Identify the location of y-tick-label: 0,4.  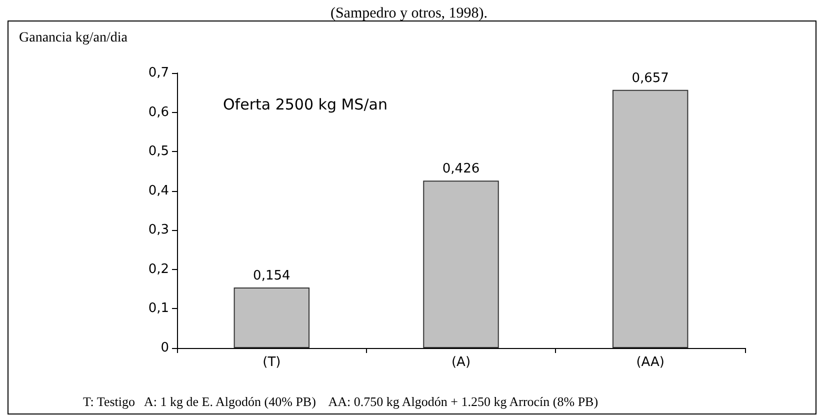
(158, 190).